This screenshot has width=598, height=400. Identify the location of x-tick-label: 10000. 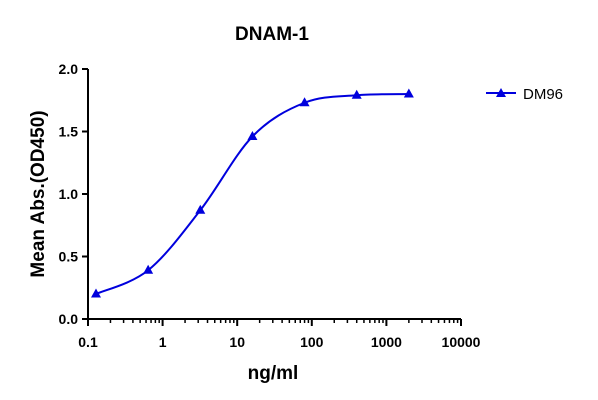
(461, 342).